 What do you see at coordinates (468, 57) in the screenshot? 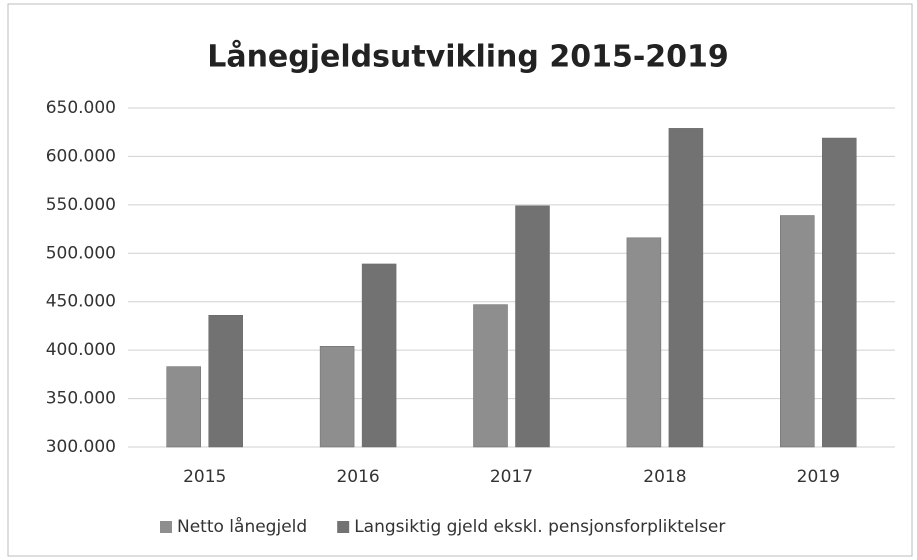
I see `chart-title: Lånegjeldsutvikling 2015-2019` at bounding box center [468, 57].